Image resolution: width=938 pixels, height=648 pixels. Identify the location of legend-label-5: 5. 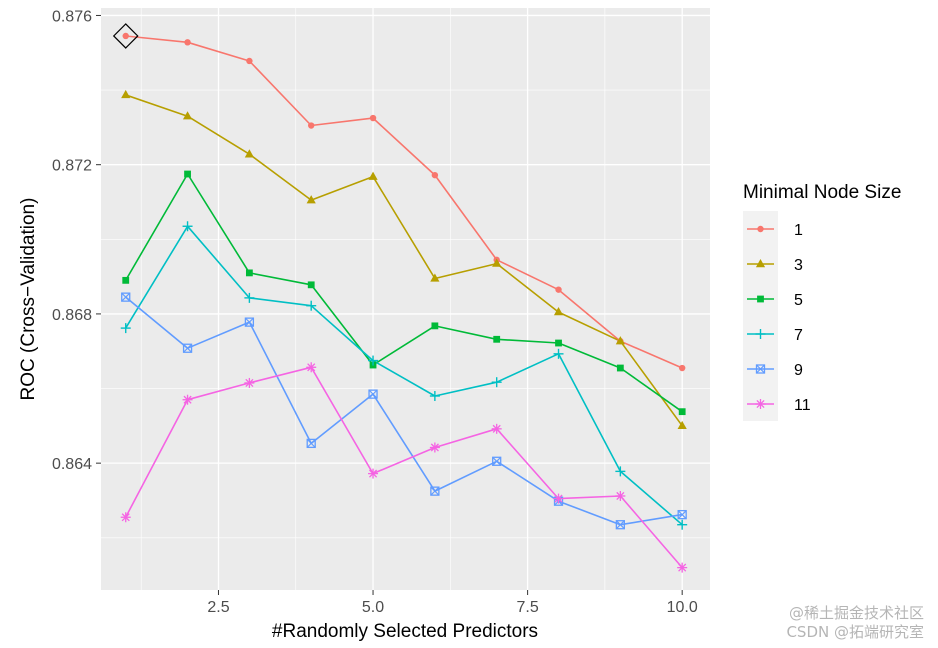
(798, 300).